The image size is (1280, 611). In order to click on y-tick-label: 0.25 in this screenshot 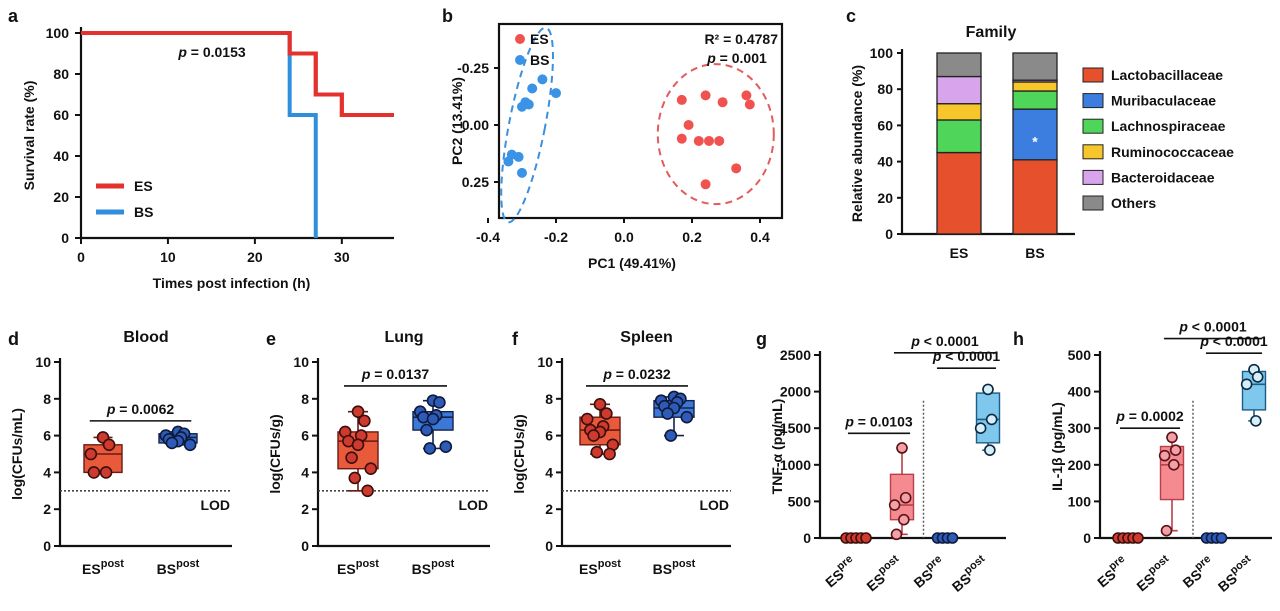, I will do `click(475, 182)`.